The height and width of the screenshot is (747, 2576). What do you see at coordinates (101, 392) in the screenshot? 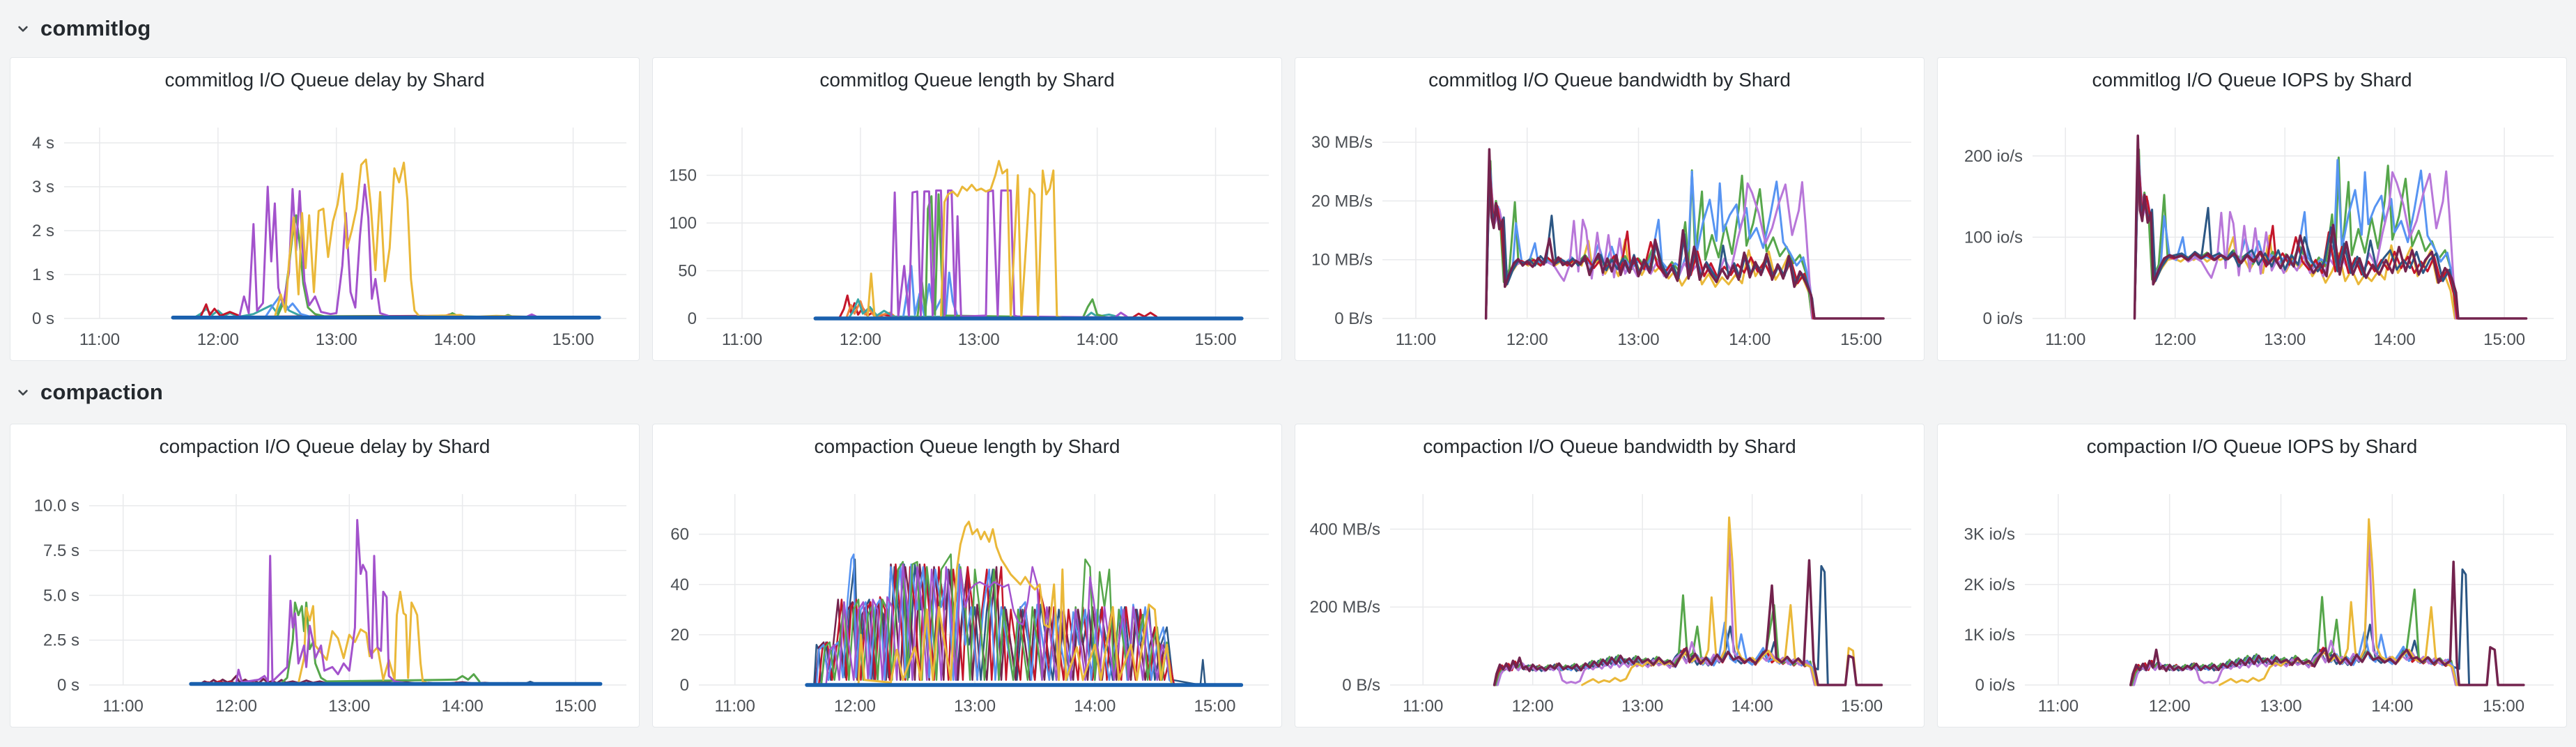
I see `row-label: compaction` at bounding box center [101, 392].